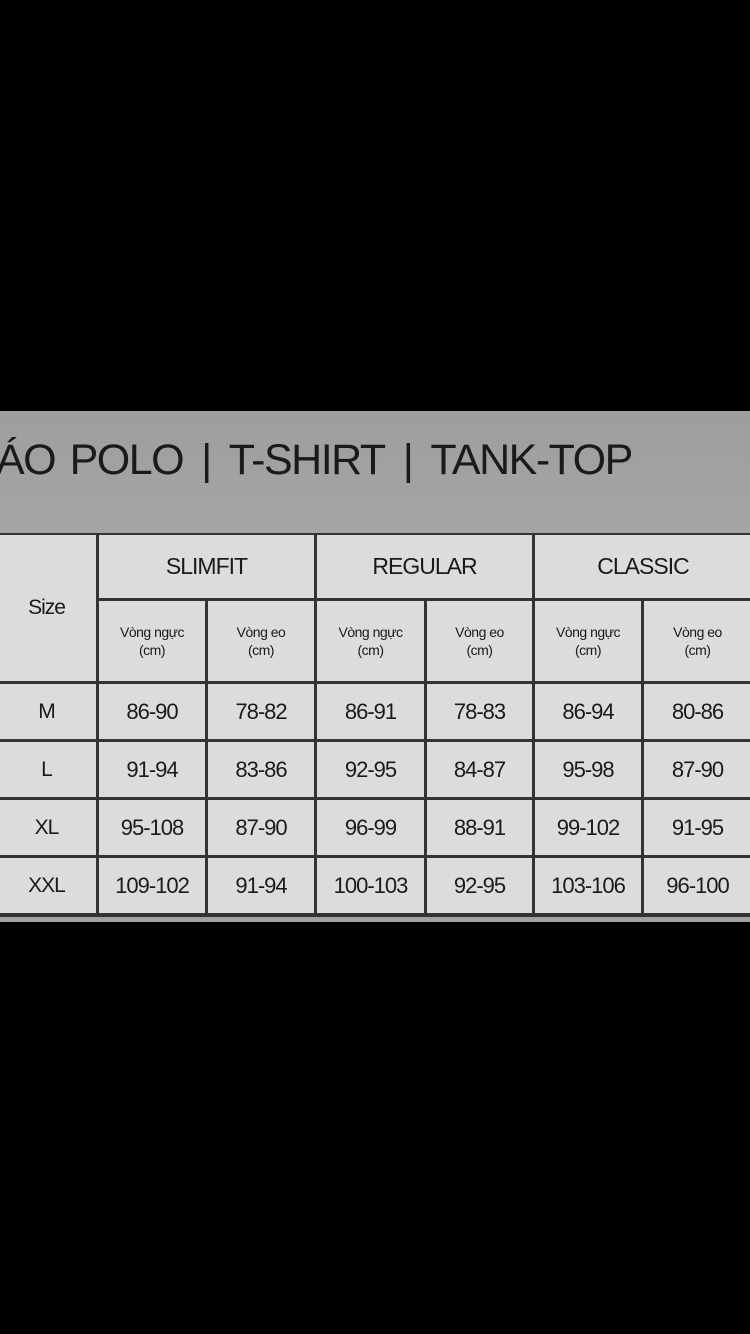 The width and height of the screenshot is (750, 1334). What do you see at coordinates (261, 769) in the screenshot?
I see `measurement-cell: 83-86` at bounding box center [261, 769].